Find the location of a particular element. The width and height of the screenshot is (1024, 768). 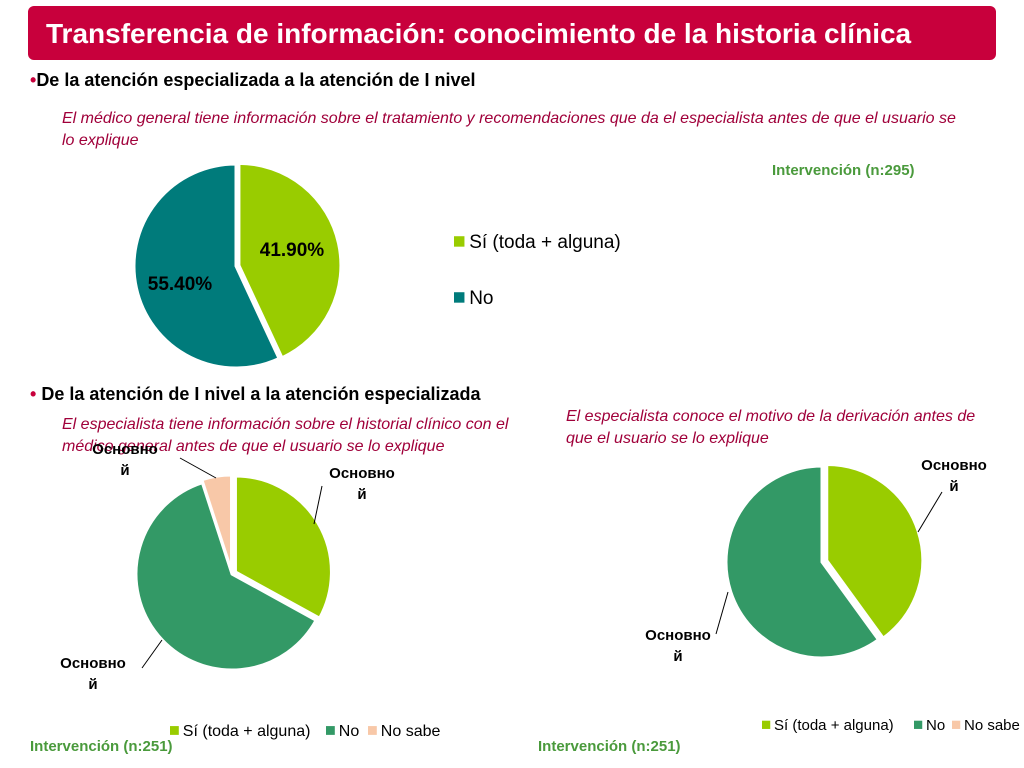

pie3-data-label-2: Основно й is located at coordinates (678, 646).